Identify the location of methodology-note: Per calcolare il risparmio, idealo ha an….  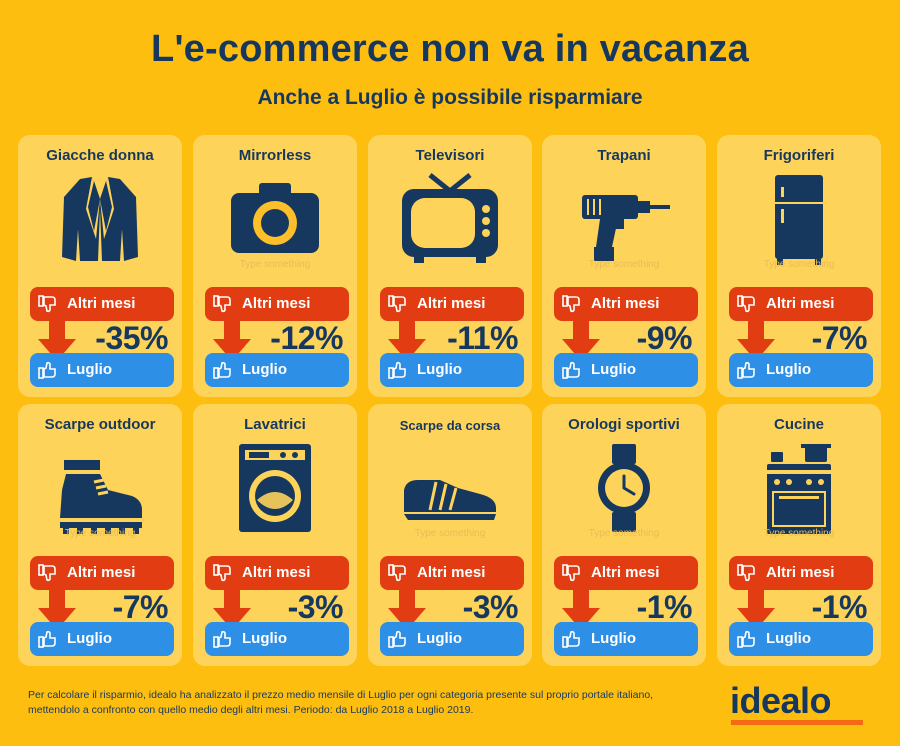
(341, 702).